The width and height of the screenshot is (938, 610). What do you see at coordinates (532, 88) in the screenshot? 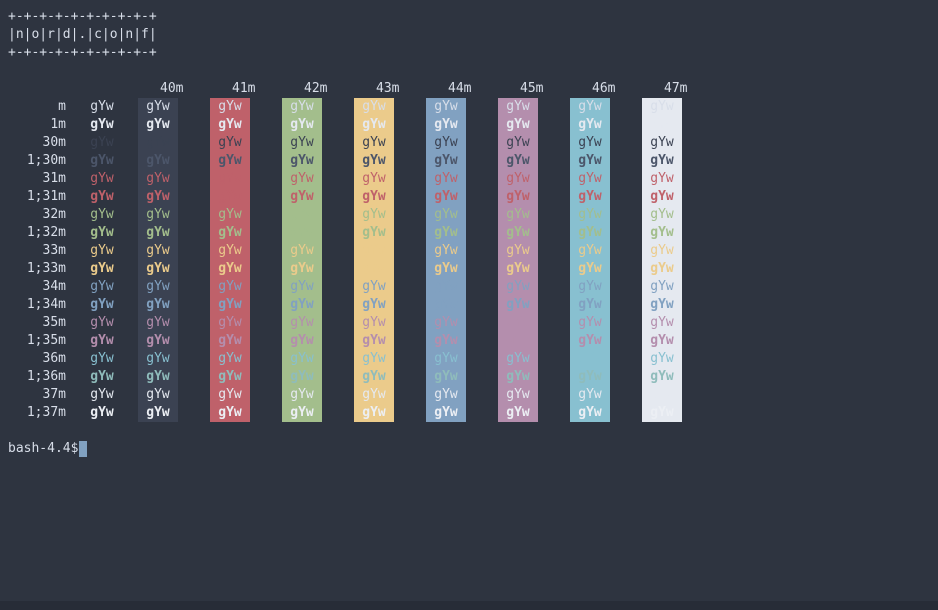
I see `column-header-label: 45m` at bounding box center [532, 88].